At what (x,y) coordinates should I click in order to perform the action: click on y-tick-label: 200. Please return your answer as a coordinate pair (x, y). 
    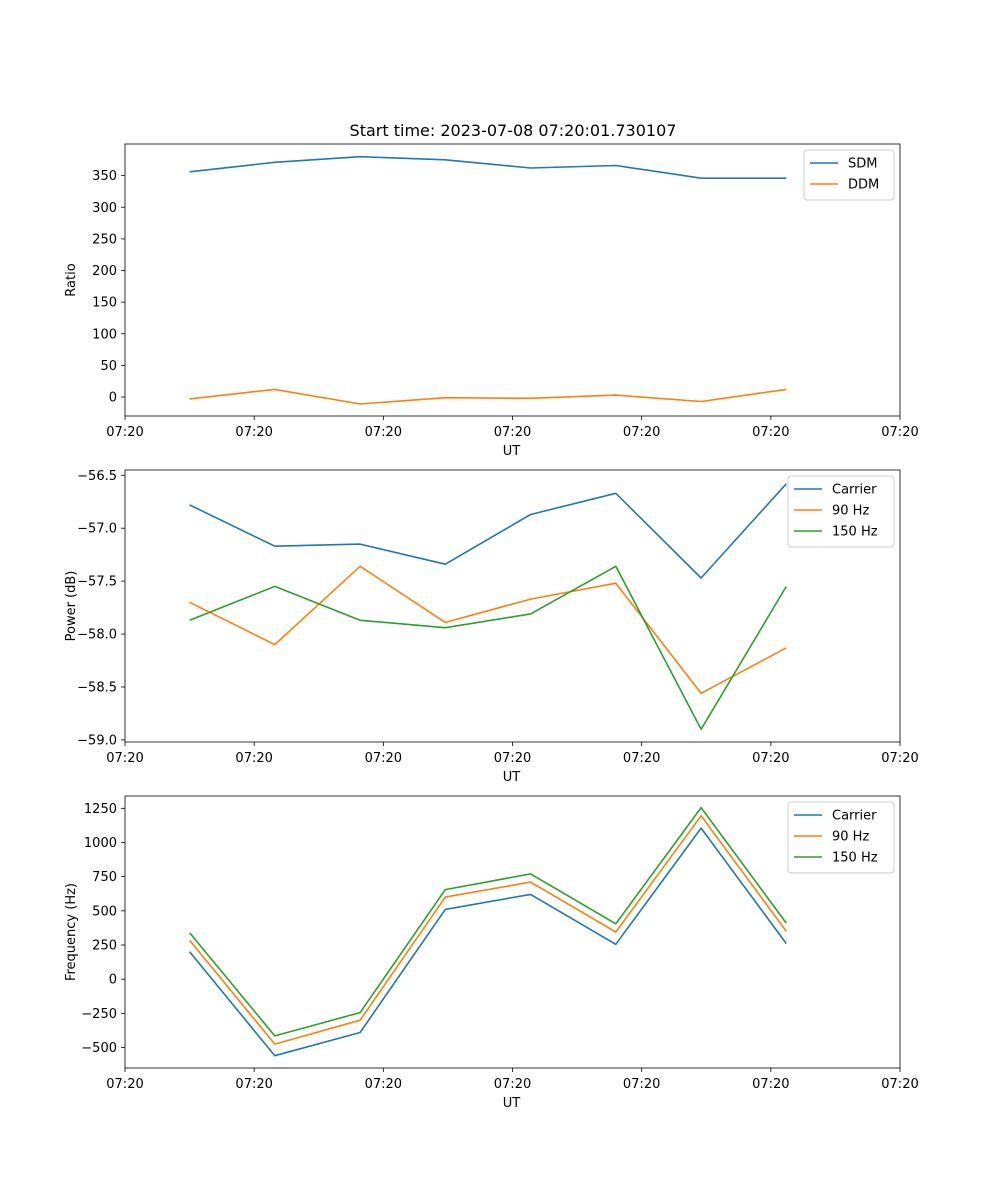
    Looking at the image, I should click on (104, 271).